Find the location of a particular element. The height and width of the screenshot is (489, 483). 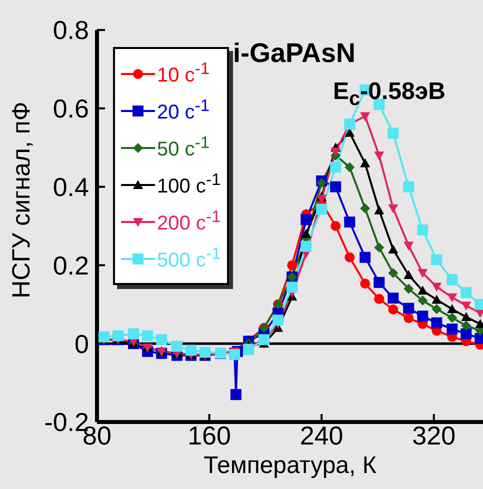

y-tick-label: 0.6 is located at coordinates (70, 109).